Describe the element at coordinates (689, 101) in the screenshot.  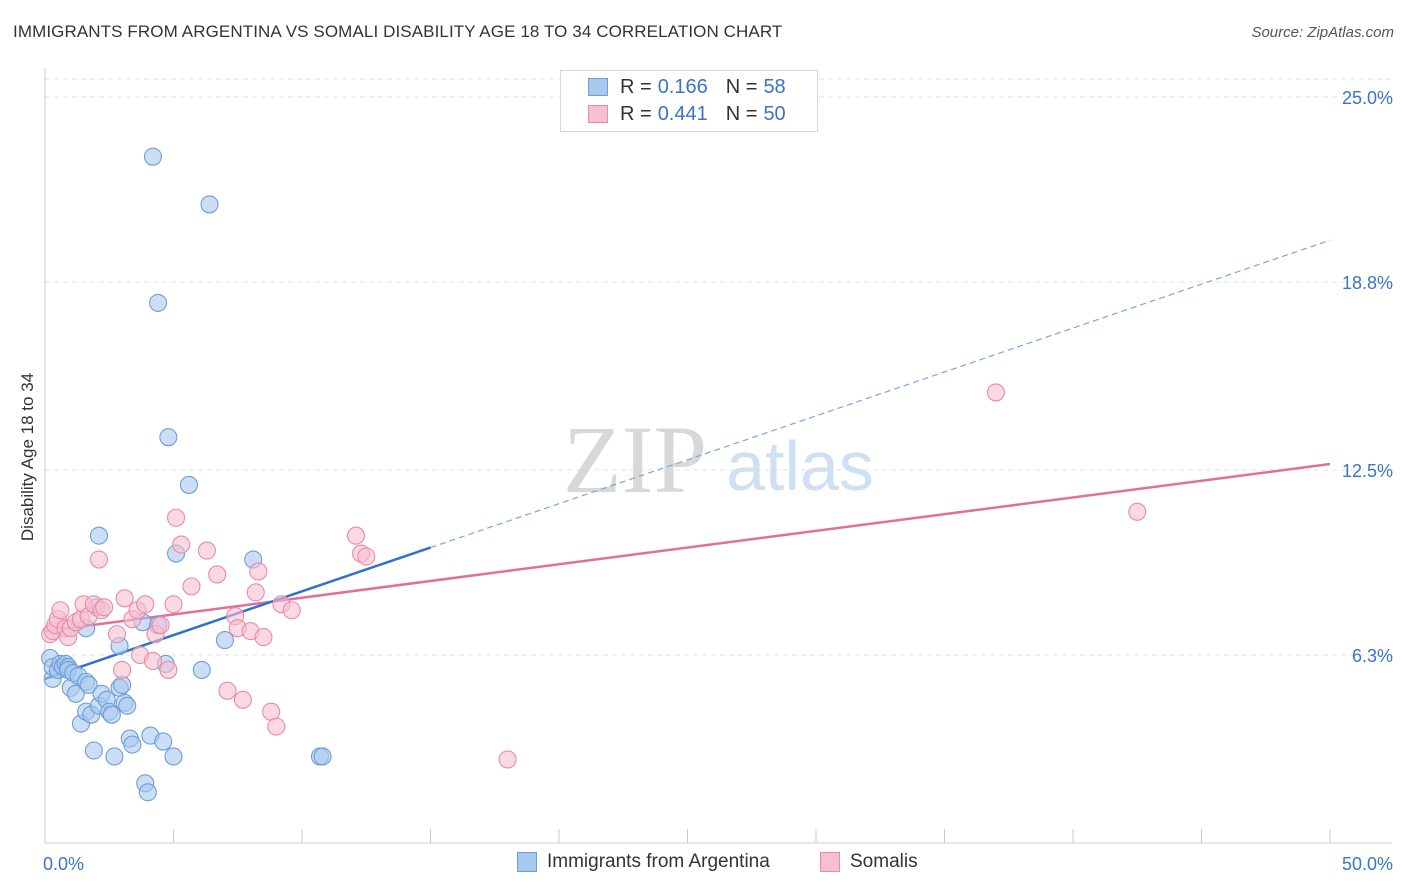
I see `correlation-legend: R = 0.166 N = 58 R = 0.441 N = 50` at that location.